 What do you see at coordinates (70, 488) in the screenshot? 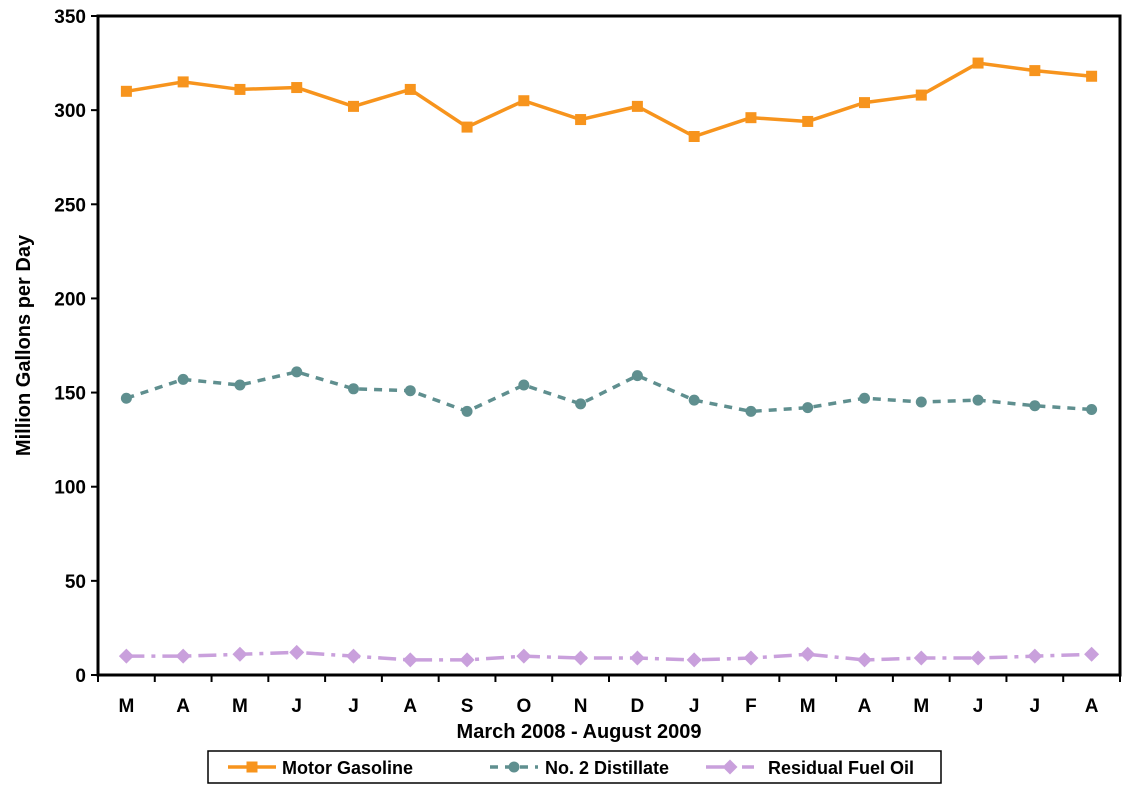
I see `y-tick-label: 100` at bounding box center [70, 488].